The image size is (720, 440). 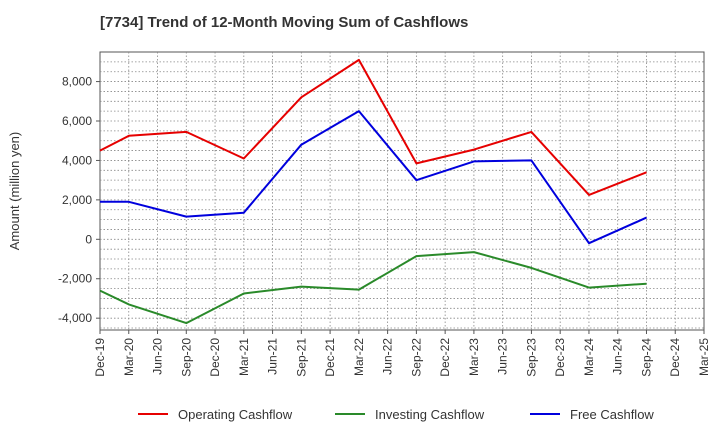 I want to click on x-tick-label: Sep-20, so click(x=186, y=357).